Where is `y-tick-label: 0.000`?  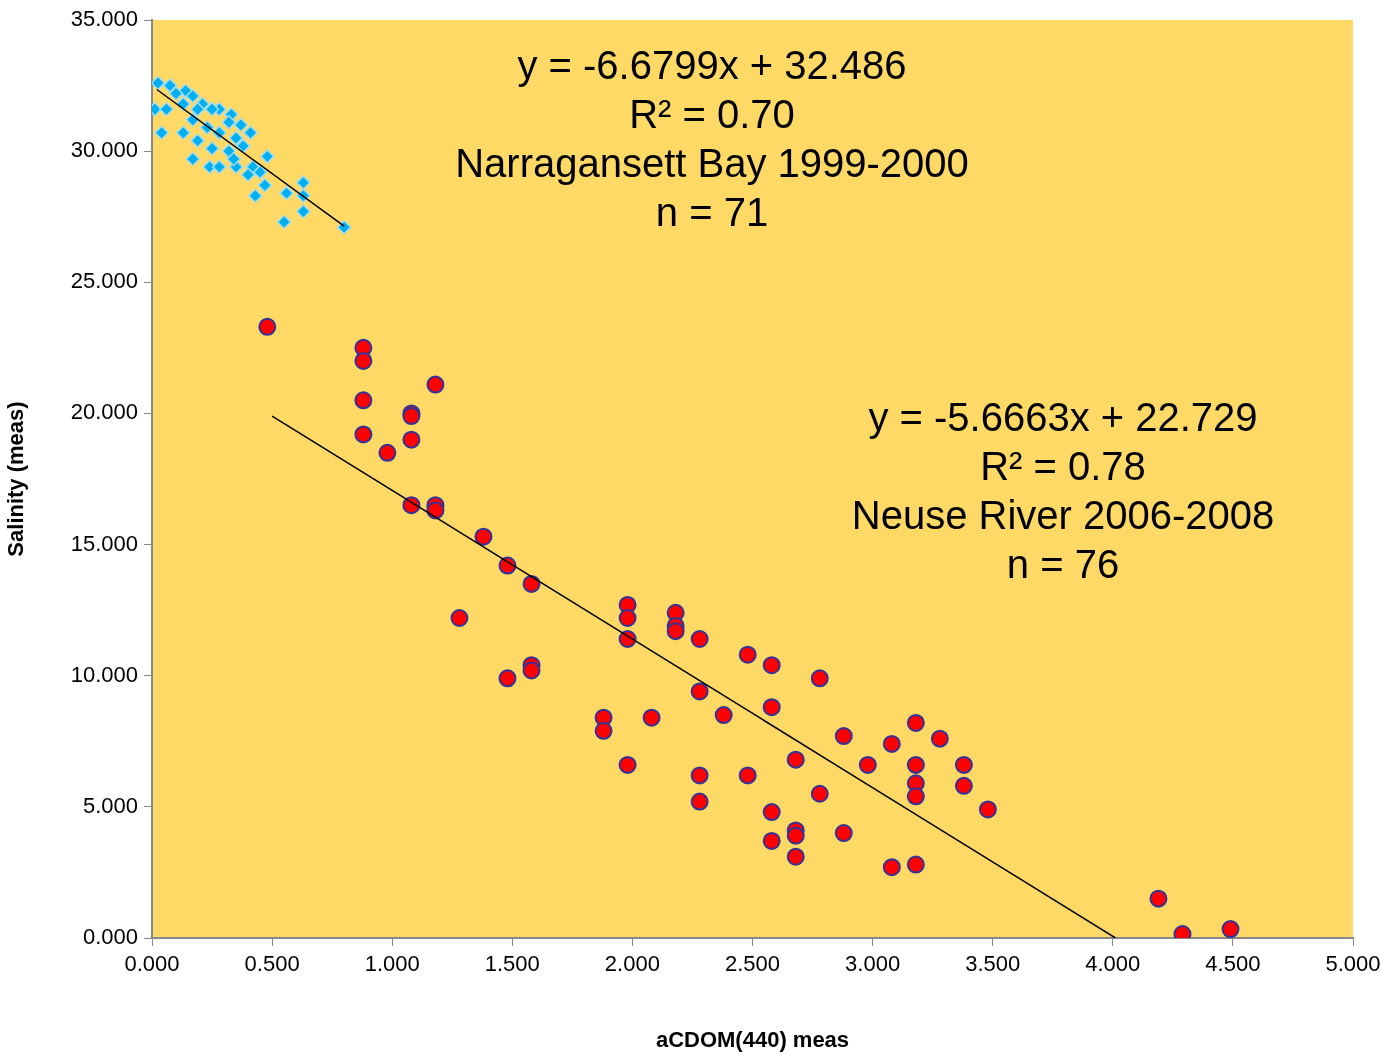
y-tick-label: 0.000 is located at coordinates (110, 937).